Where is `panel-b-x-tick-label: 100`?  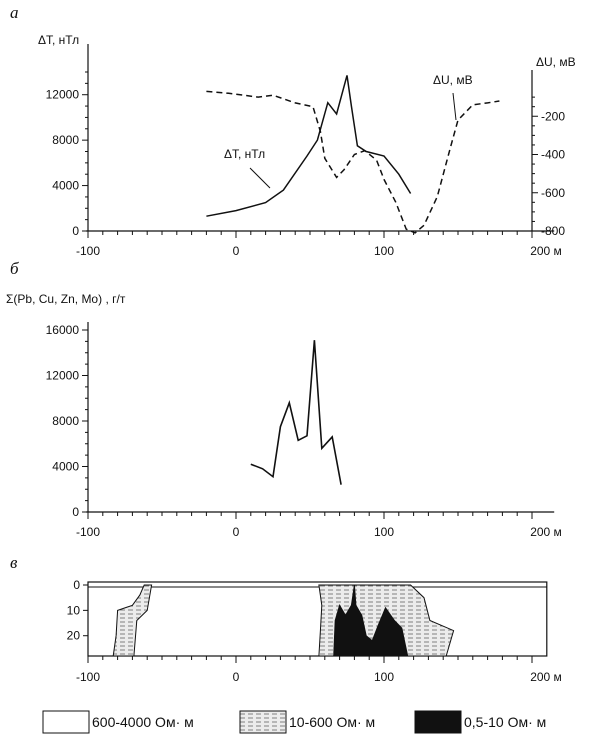 panel-b-x-tick-label: 100 is located at coordinates (384, 532).